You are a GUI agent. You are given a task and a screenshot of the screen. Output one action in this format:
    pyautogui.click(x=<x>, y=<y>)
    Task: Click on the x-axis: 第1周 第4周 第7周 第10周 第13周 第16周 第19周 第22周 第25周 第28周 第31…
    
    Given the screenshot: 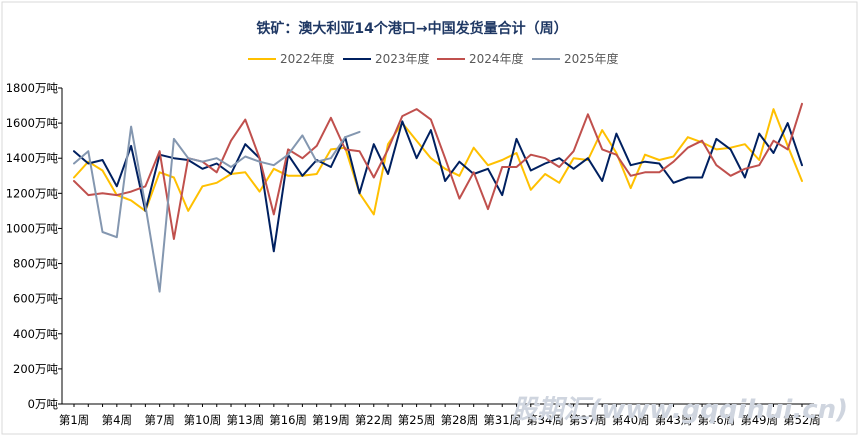 What is the action you would take?
    pyautogui.click(x=440, y=415)
    